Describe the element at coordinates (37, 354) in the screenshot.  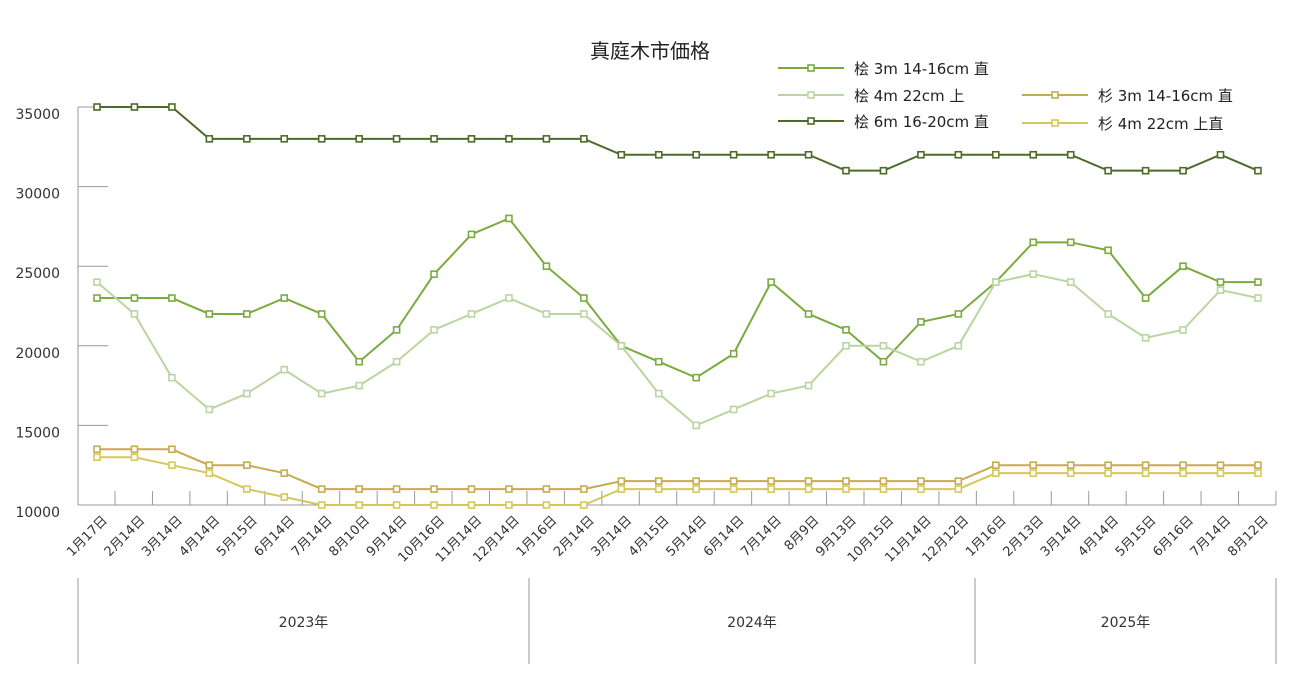
I see `y-tick-label: 20000` at that location.